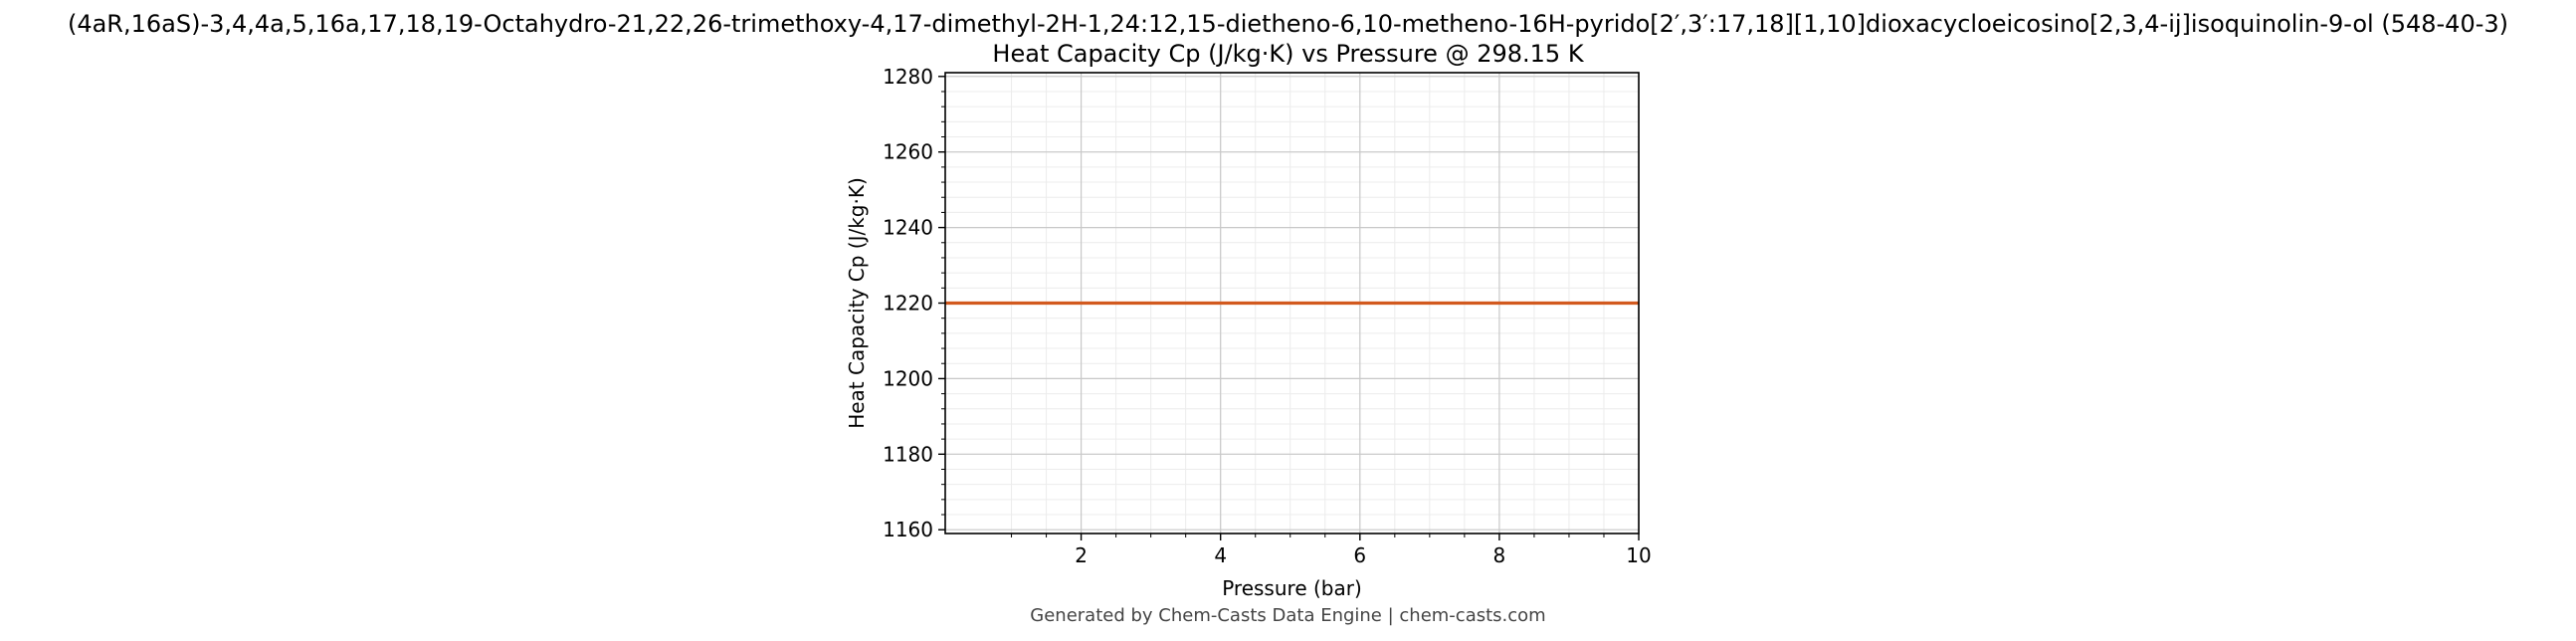 Image resolution: width=2576 pixels, height=641 pixels. What do you see at coordinates (908, 529) in the screenshot?
I see `y-tick-label: 1160` at bounding box center [908, 529].